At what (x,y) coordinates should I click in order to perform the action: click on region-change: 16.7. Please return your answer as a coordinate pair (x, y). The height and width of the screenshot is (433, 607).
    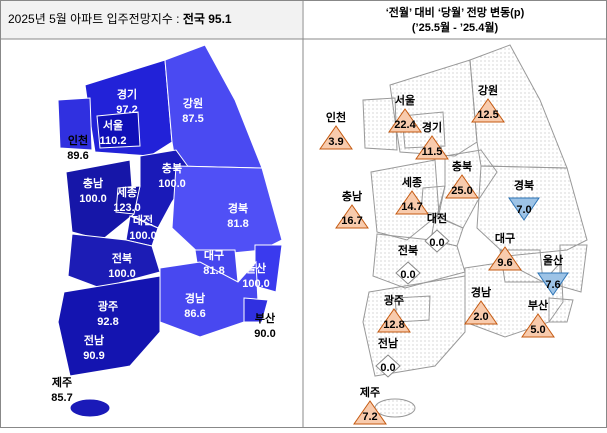
    Looking at the image, I should click on (351, 221).